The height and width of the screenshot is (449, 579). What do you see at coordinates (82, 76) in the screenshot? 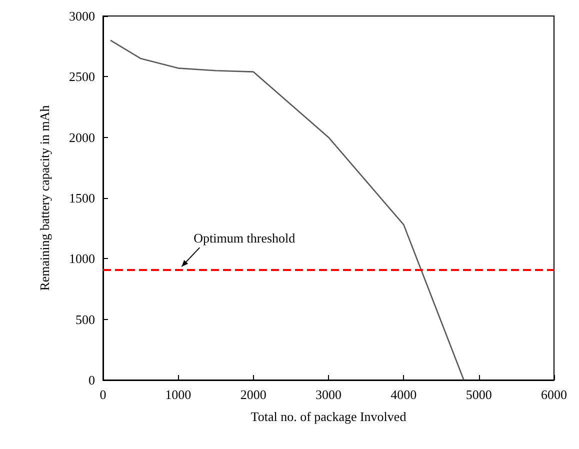
I see `y-tick-label: 2500` at bounding box center [82, 76].